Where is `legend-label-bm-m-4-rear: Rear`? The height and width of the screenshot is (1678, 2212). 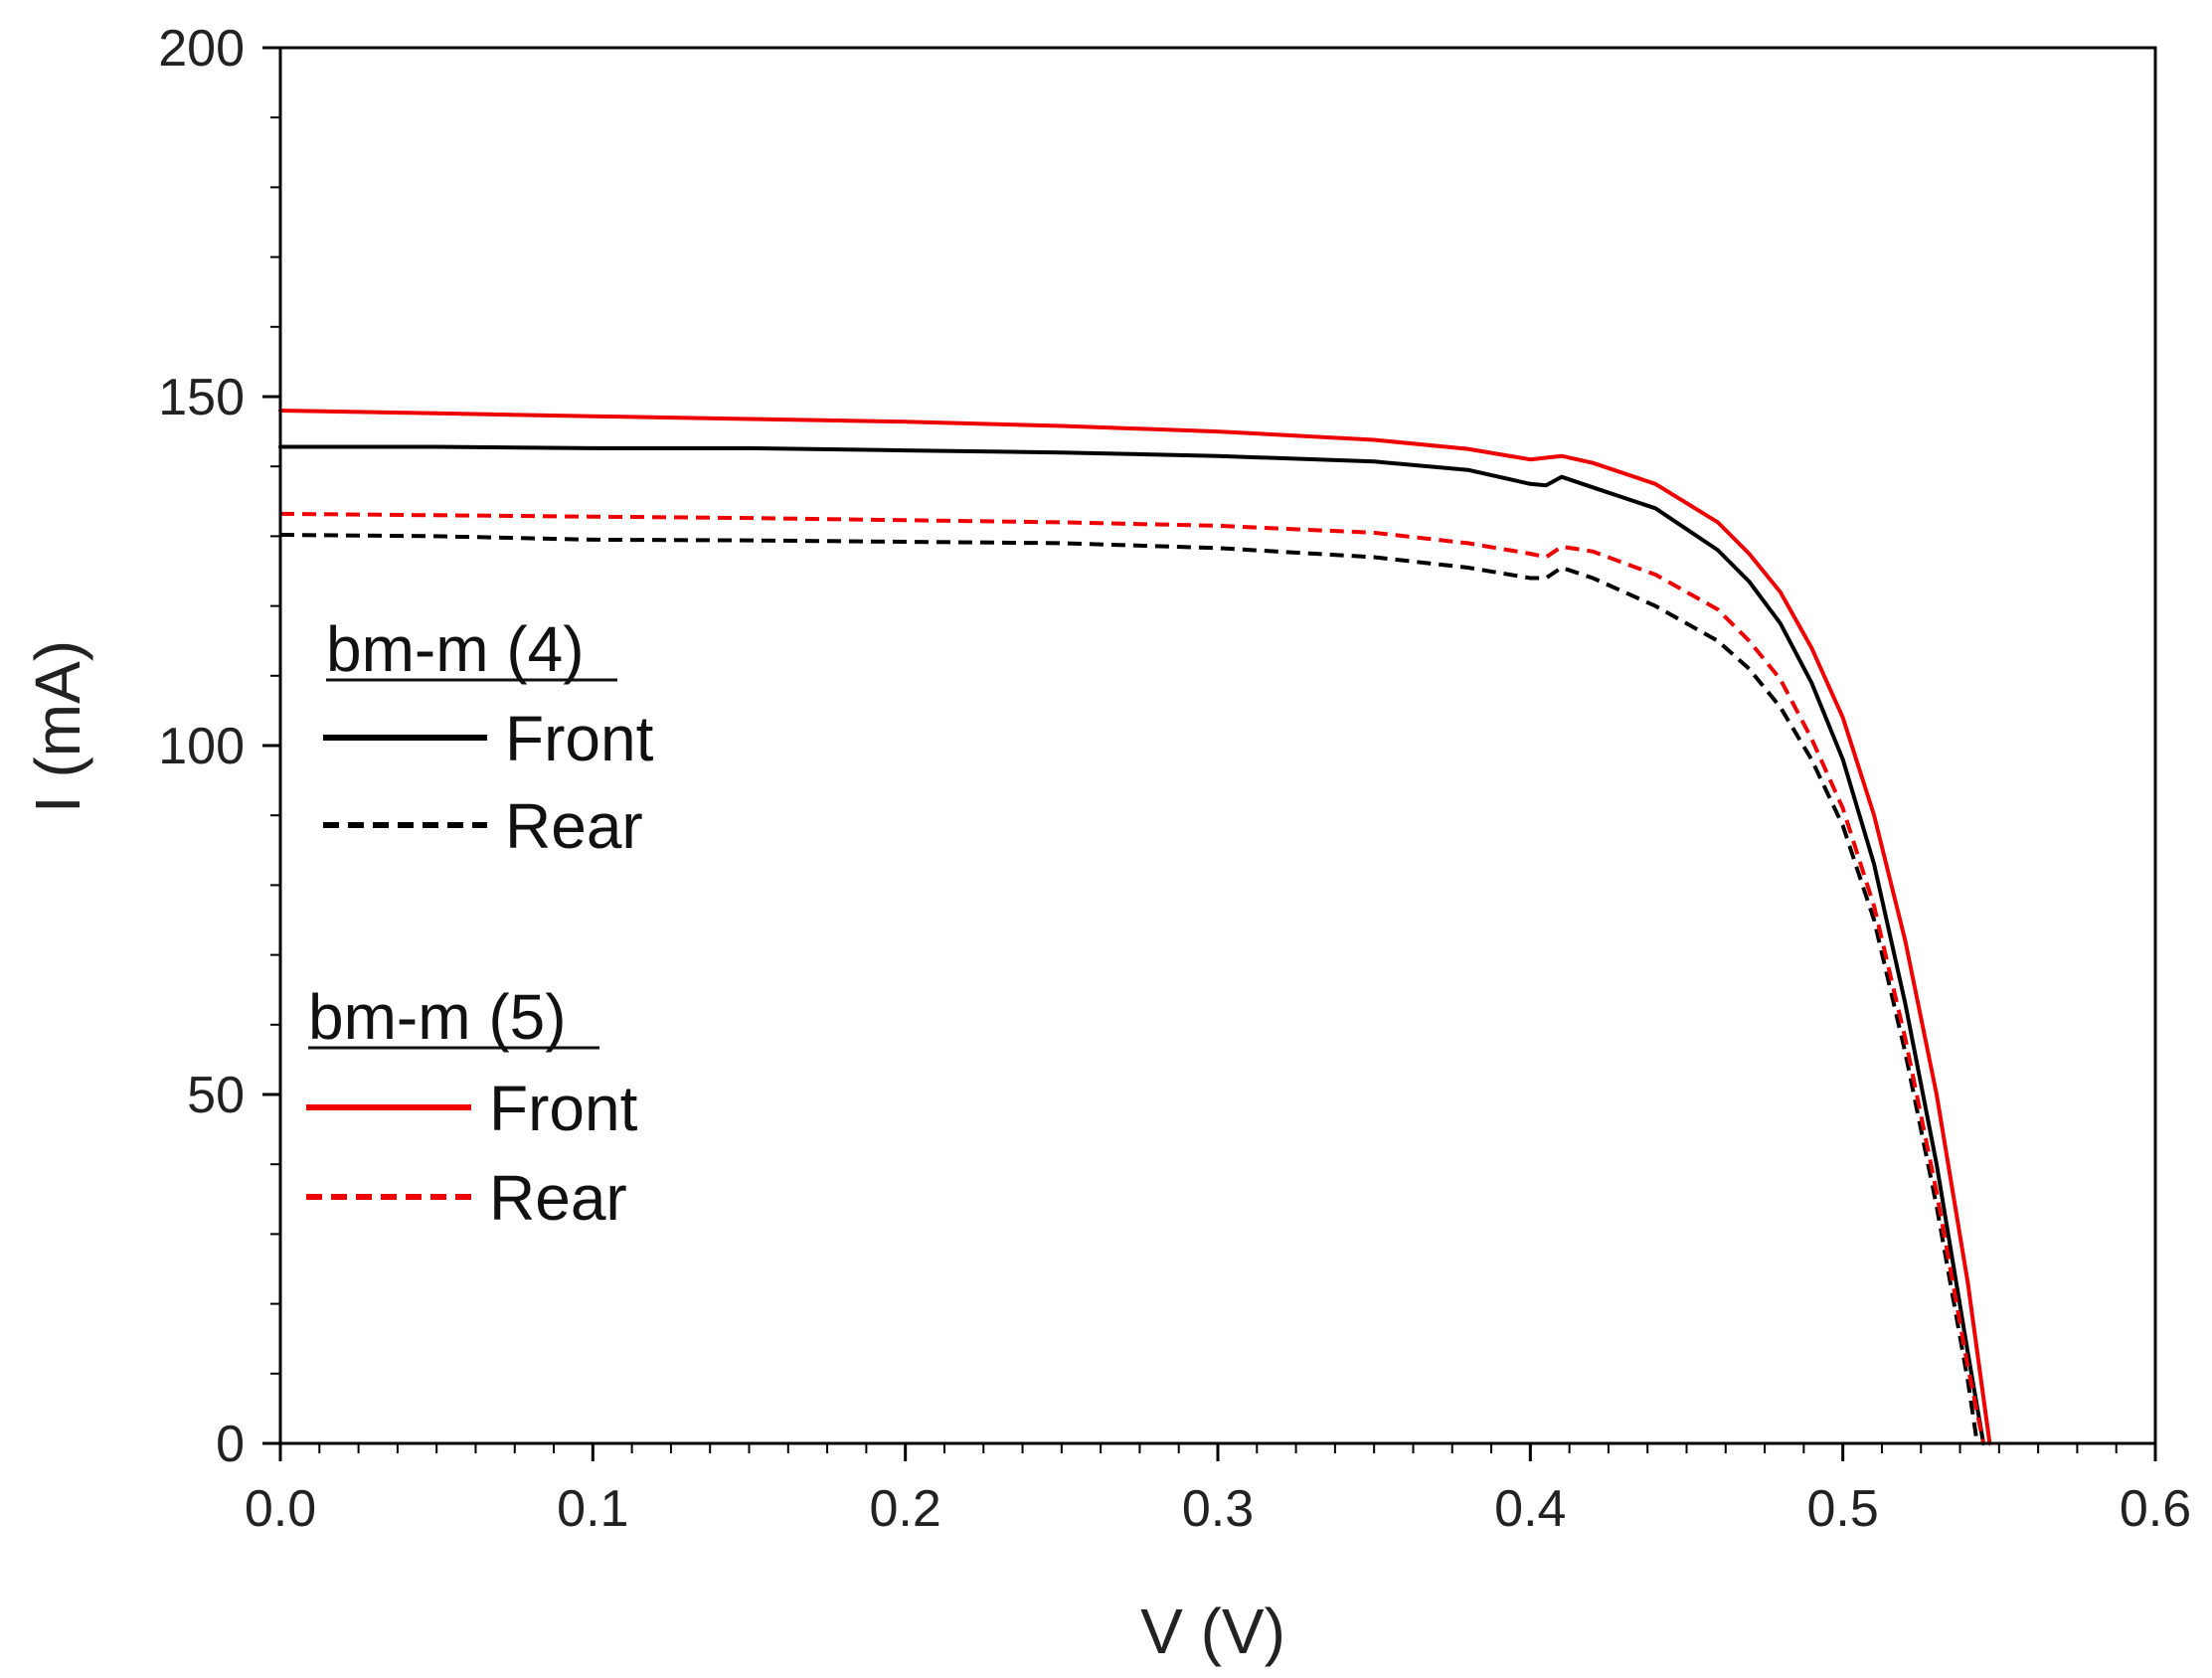
legend-label-bm-m-4-rear: Rear is located at coordinates (574, 826).